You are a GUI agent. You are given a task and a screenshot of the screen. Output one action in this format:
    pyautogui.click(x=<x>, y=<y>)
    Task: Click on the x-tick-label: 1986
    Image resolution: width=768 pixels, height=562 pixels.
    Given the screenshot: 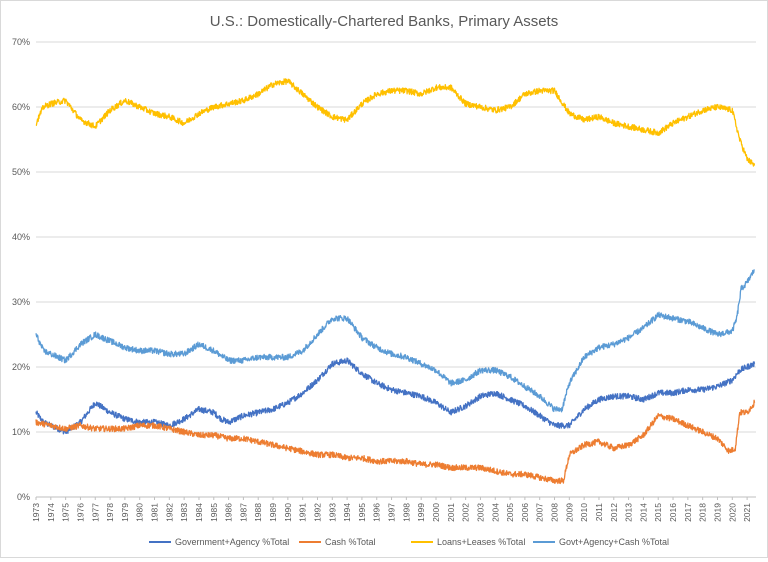 What is the action you would take?
    pyautogui.click(x=229, y=512)
    